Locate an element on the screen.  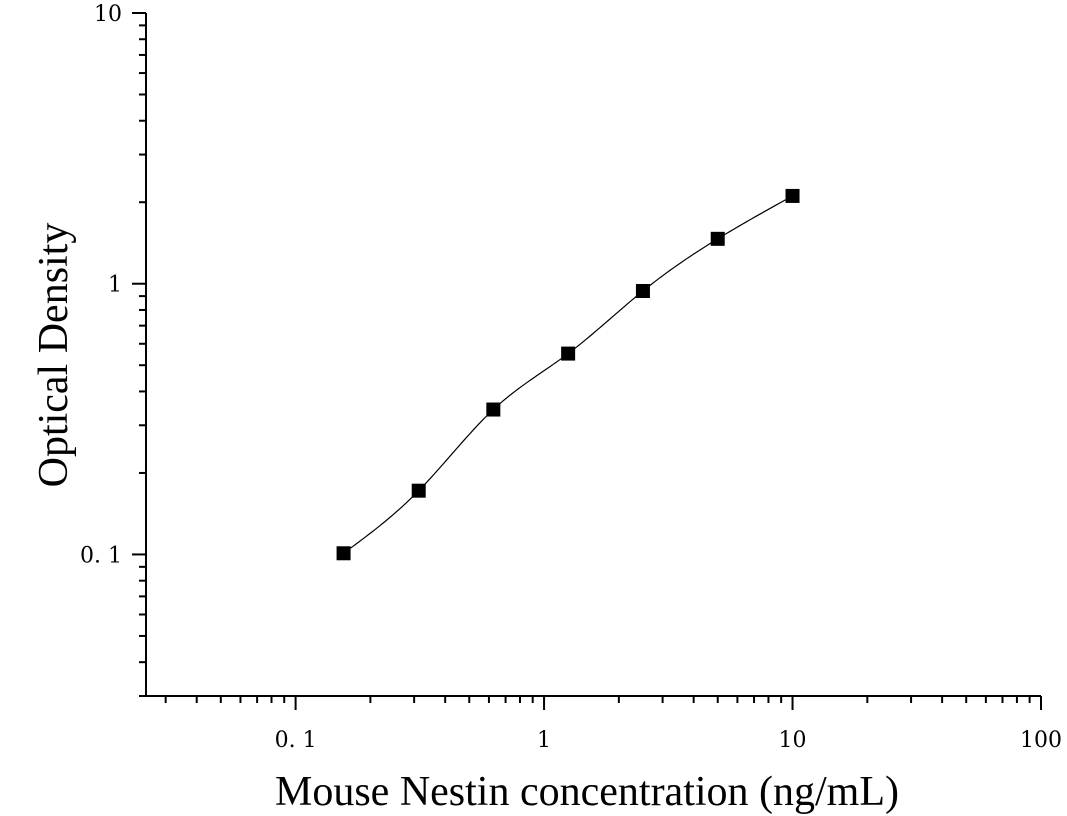
y-axis: 0. 1 1 10 is located at coordinates (113, 349).